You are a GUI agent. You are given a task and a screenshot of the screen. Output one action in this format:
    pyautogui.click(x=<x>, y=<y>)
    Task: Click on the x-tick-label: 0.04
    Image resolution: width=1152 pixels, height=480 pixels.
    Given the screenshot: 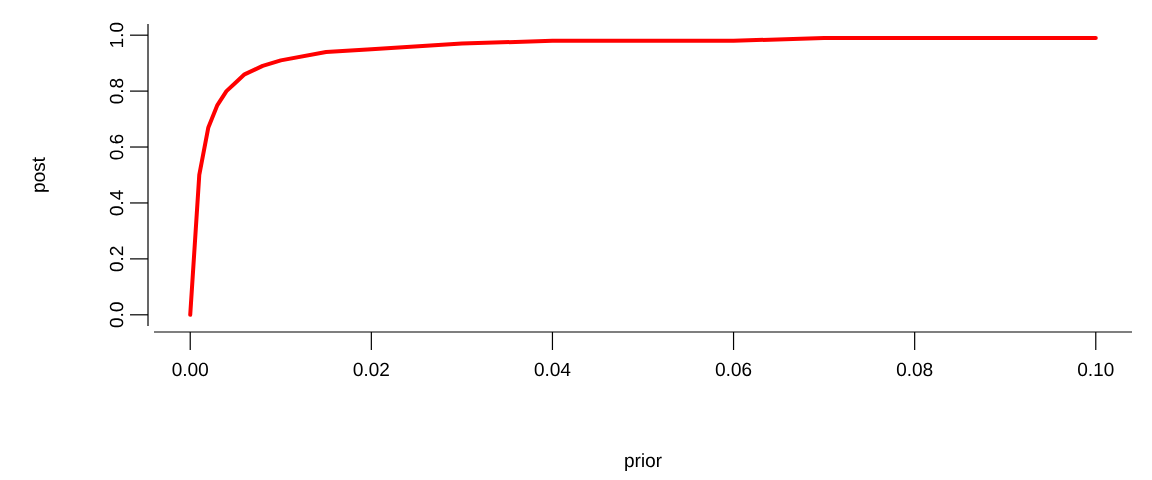 What is the action you would take?
    pyautogui.click(x=552, y=369)
    